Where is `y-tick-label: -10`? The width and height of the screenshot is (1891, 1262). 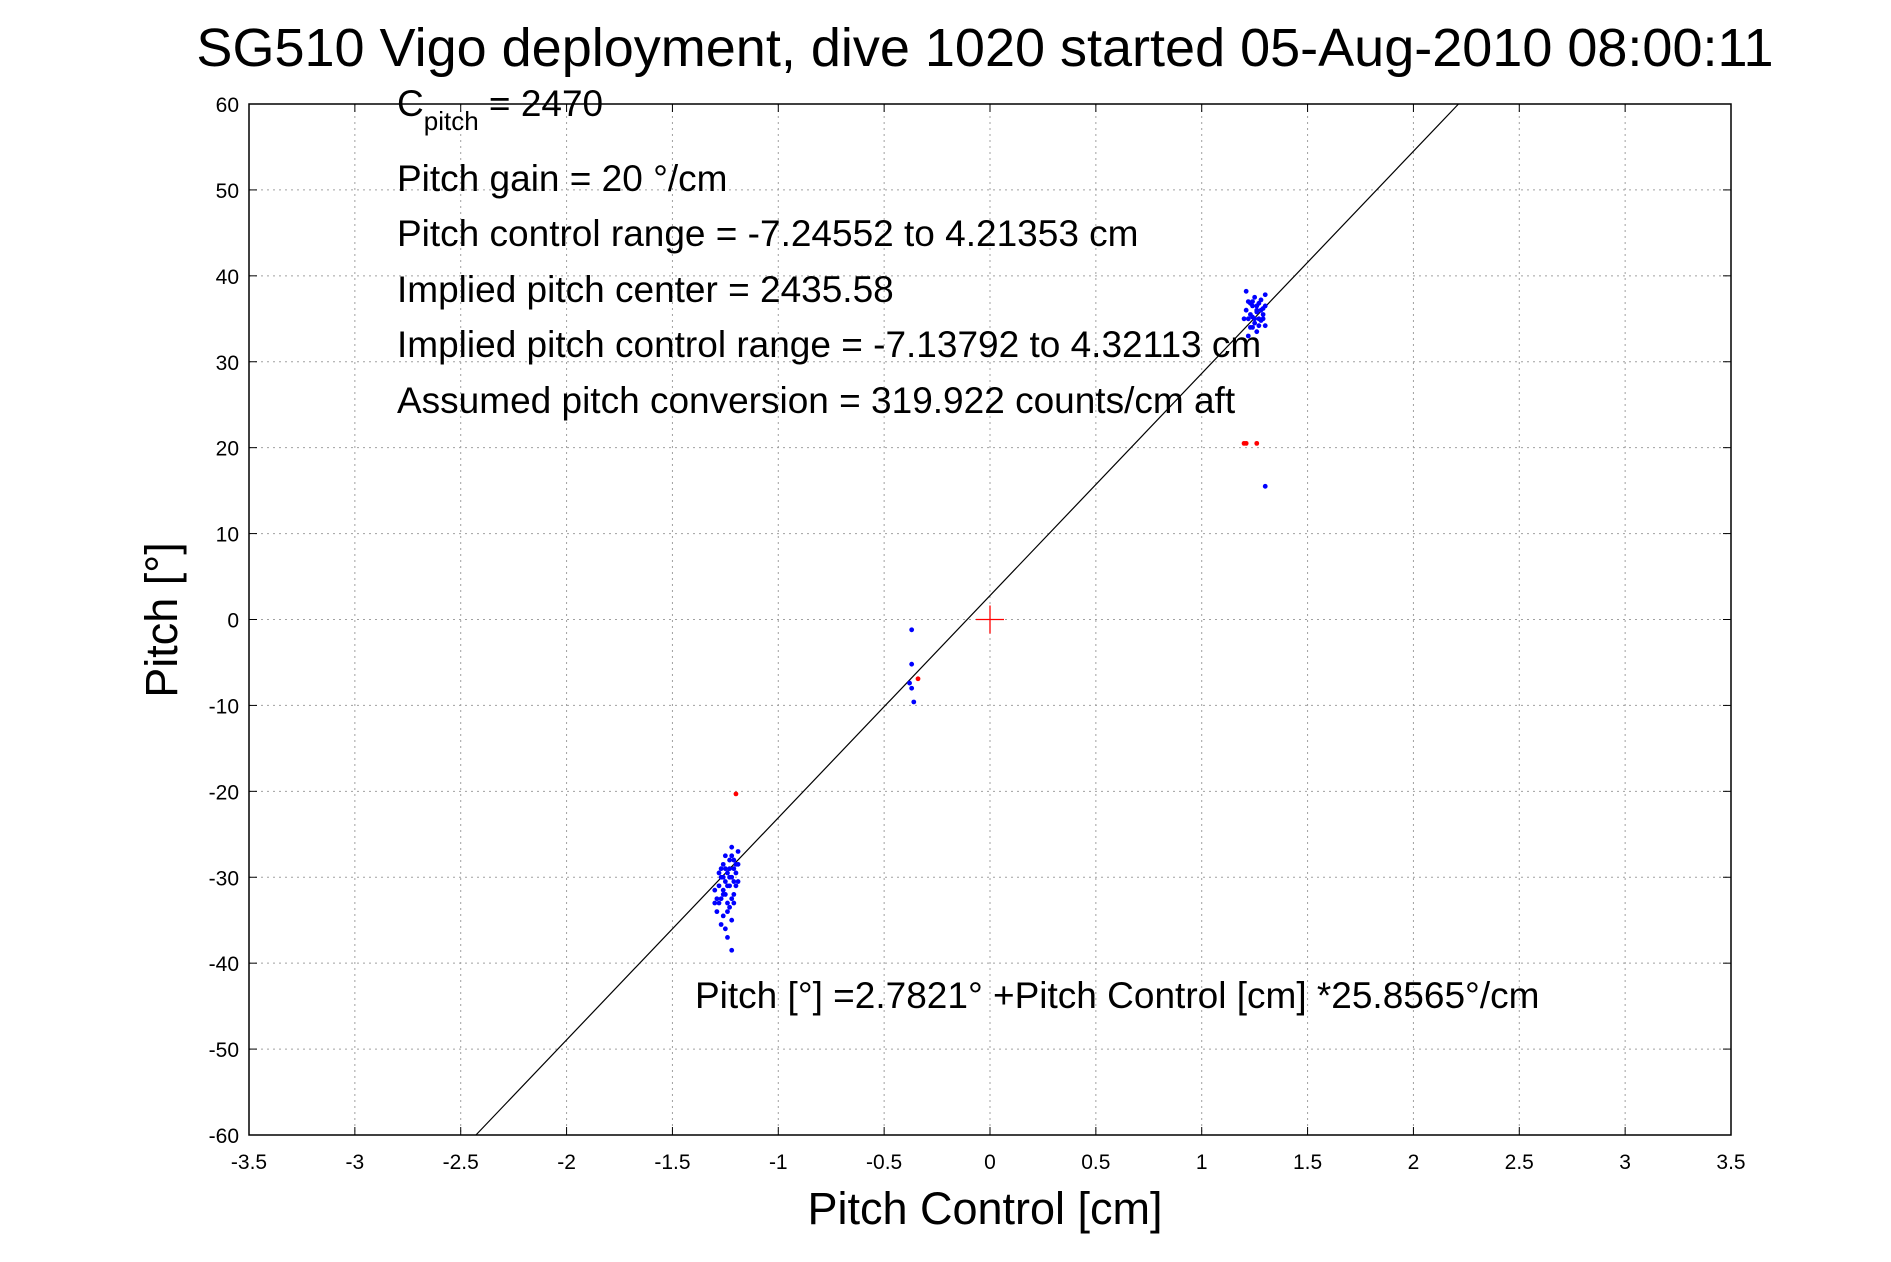
y-tick-label: -10 is located at coordinates (224, 706).